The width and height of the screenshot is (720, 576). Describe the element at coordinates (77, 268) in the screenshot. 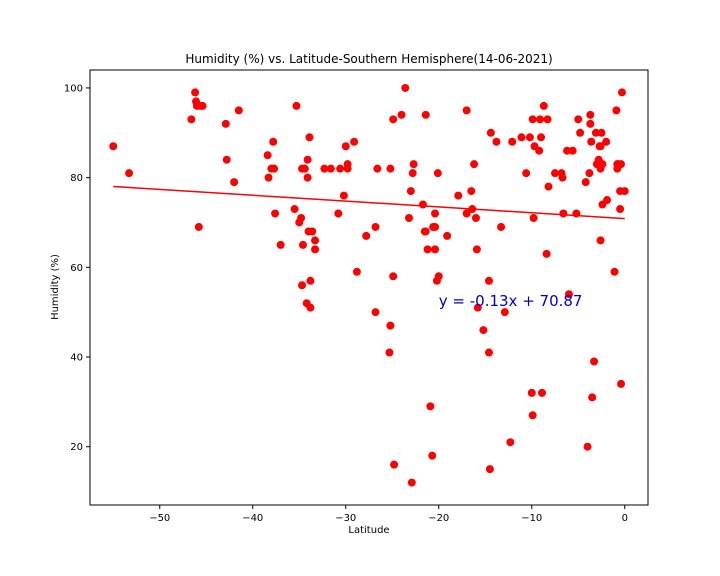

I see `y-axis: 20 40 60 80 100` at that location.